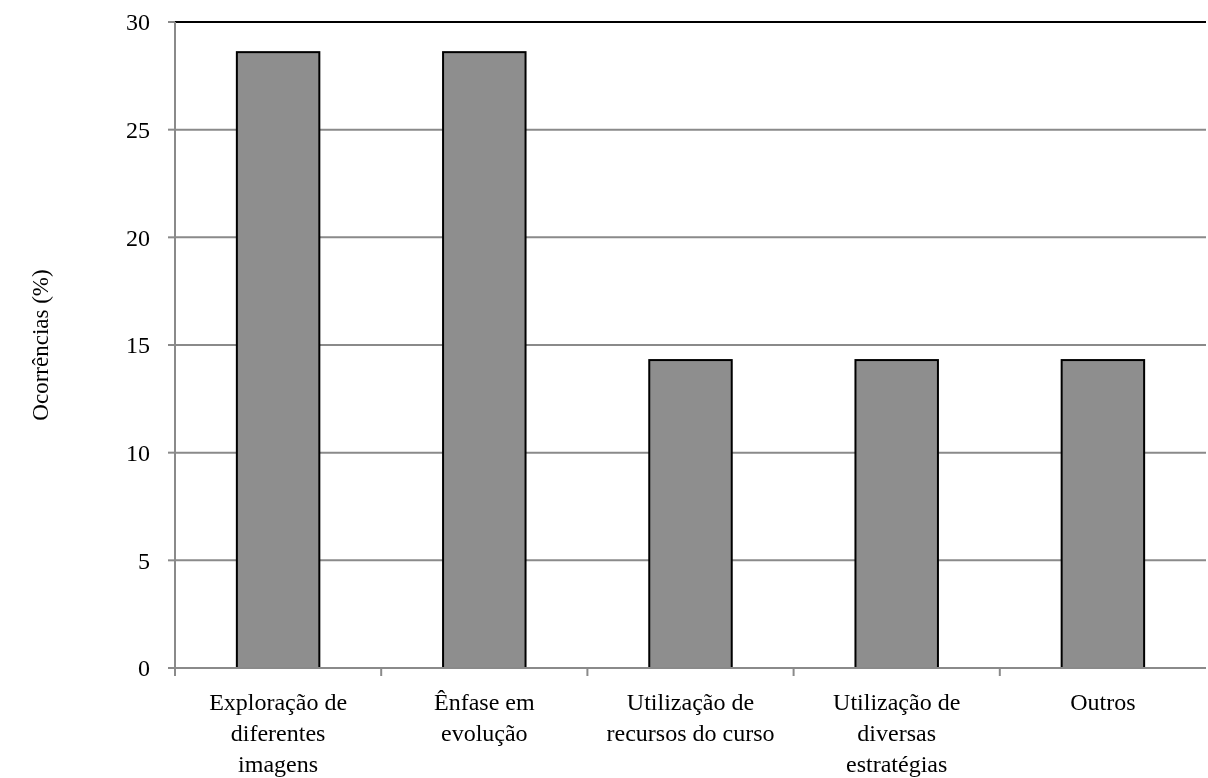 The width and height of the screenshot is (1208, 778). Describe the element at coordinates (138, 130) in the screenshot. I see `y-tick-label: 25` at that location.